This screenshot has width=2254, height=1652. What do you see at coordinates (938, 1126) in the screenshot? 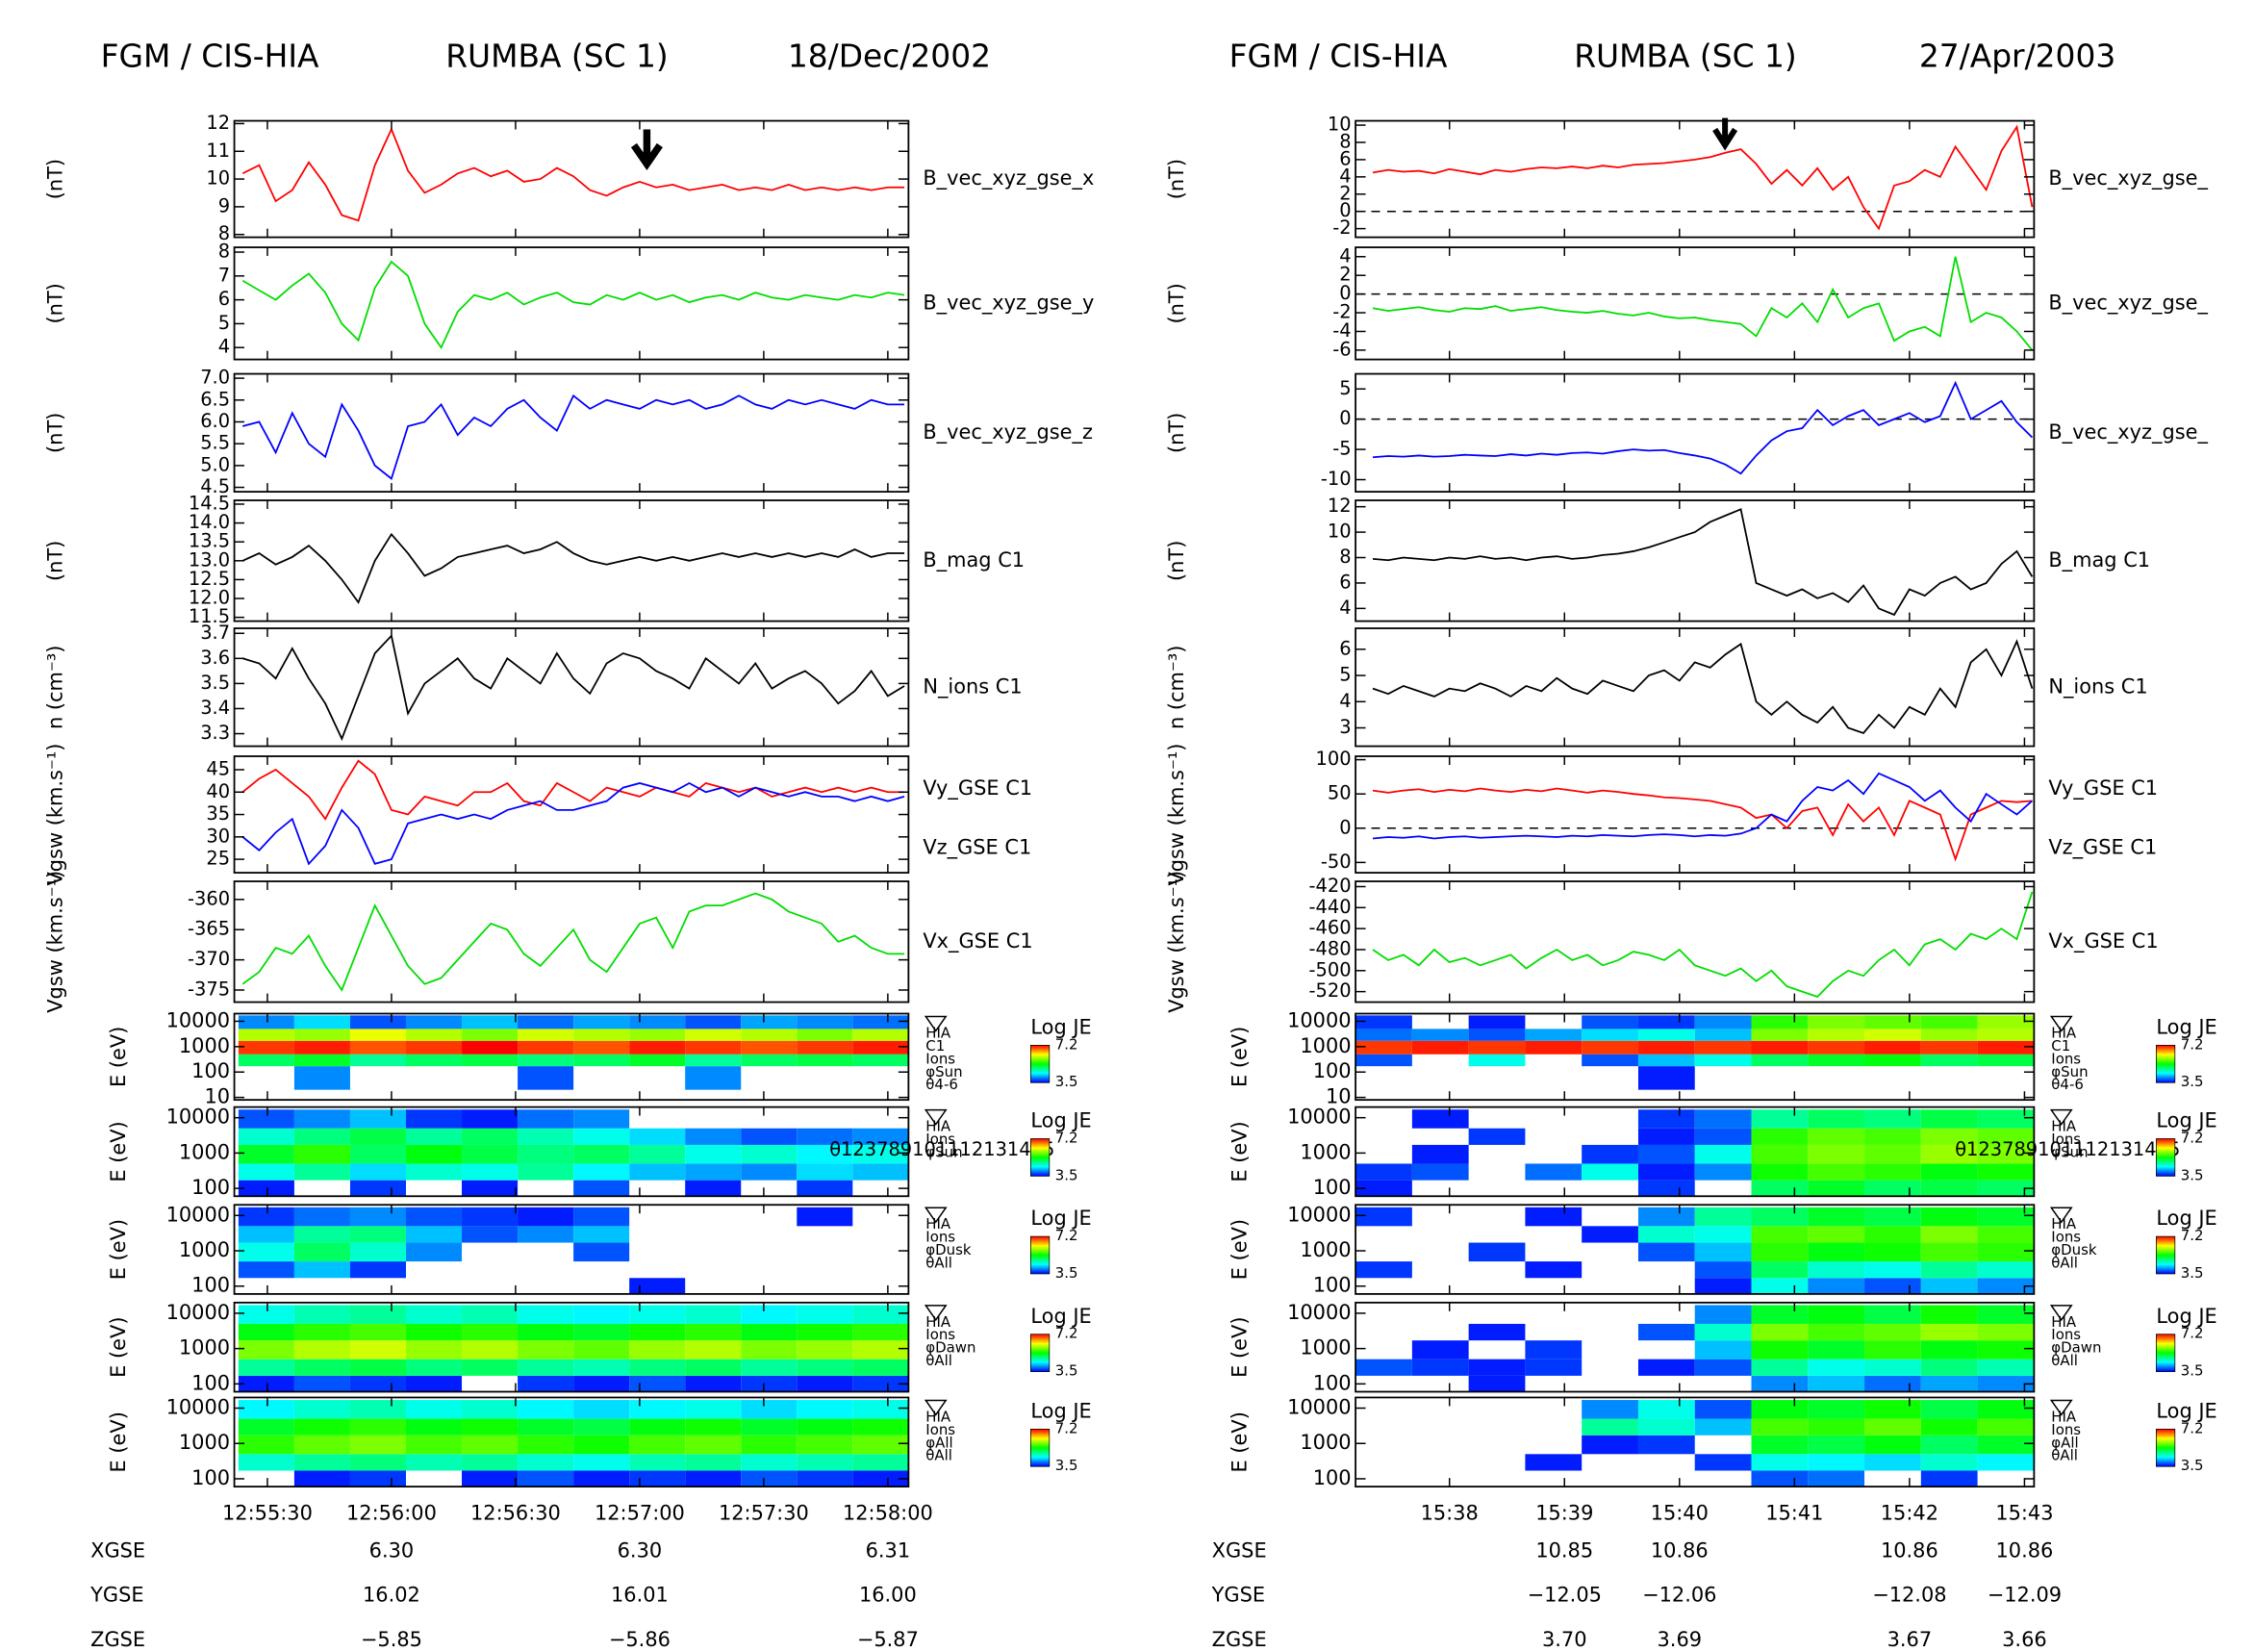
I see `channel-label: HIA` at bounding box center [938, 1126].